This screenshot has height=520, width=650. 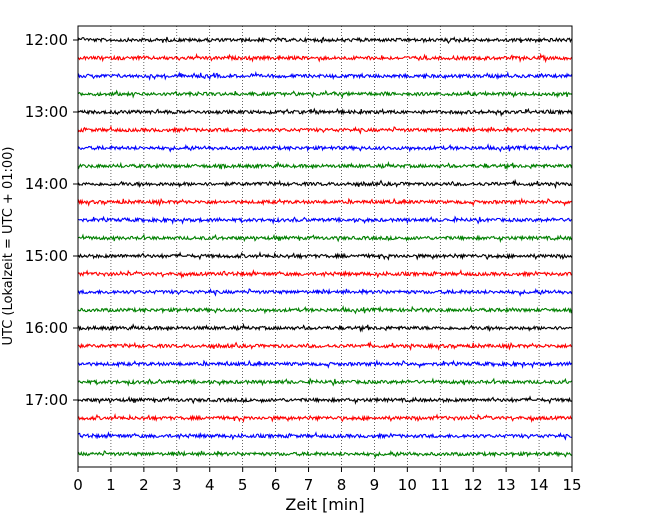 What do you see at coordinates (46, 328) in the screenshot?
I see `y-tick-label: 16:00` at bounding box center [46, 328].